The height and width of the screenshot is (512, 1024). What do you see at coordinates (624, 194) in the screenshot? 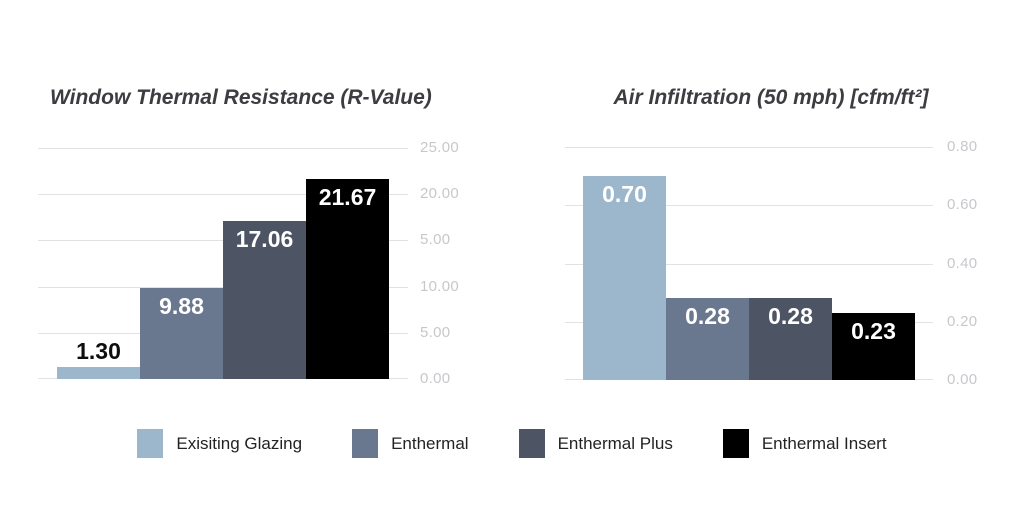
I see `bar-value-label: 0.70` at bounding box center [624, 194].